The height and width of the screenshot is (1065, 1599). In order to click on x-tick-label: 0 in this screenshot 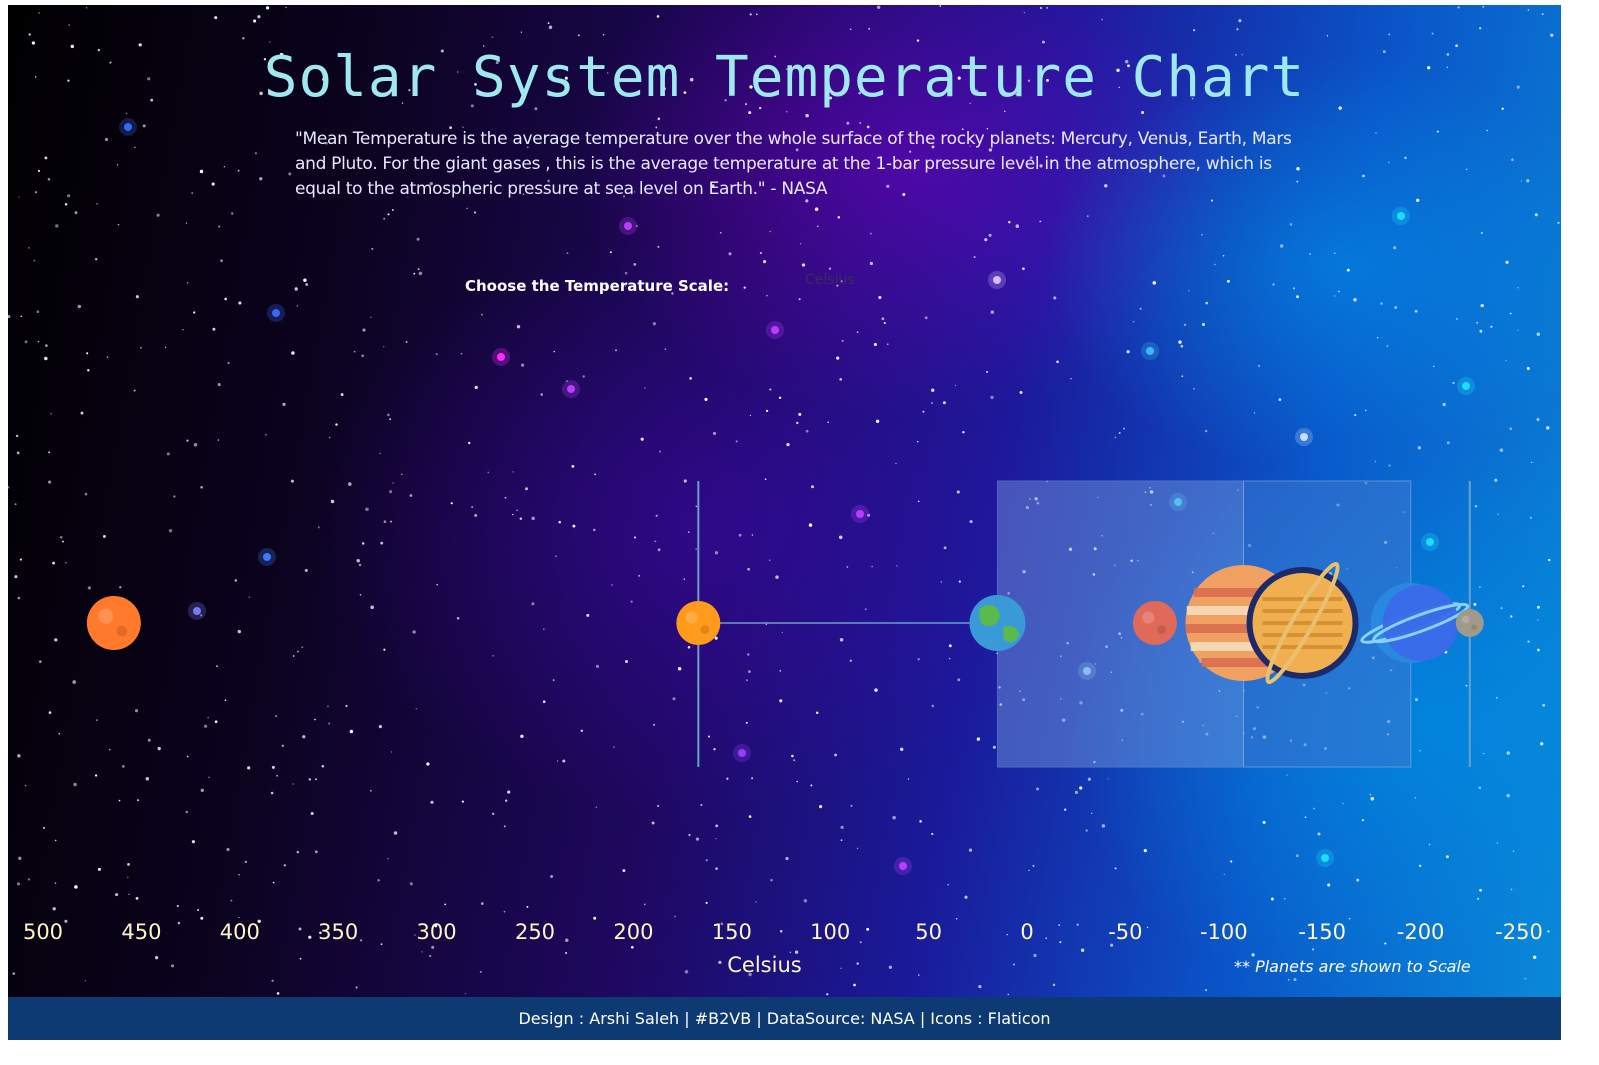, I will do `click(1026, 932)`.